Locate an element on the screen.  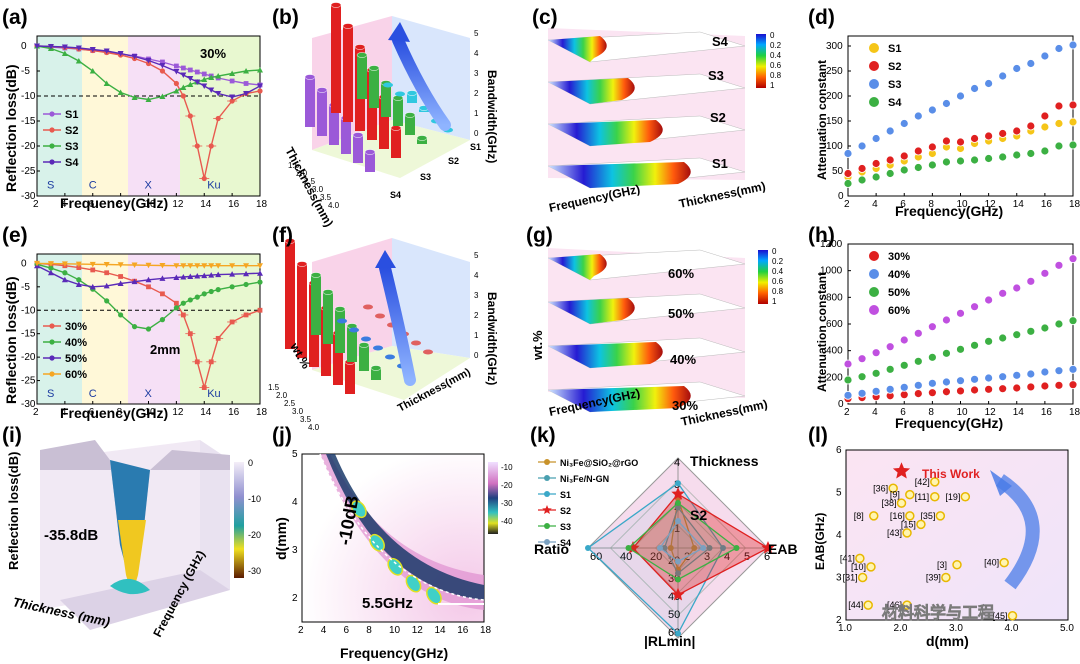
ytick-label: 300 is located at coordinates (834, 46).